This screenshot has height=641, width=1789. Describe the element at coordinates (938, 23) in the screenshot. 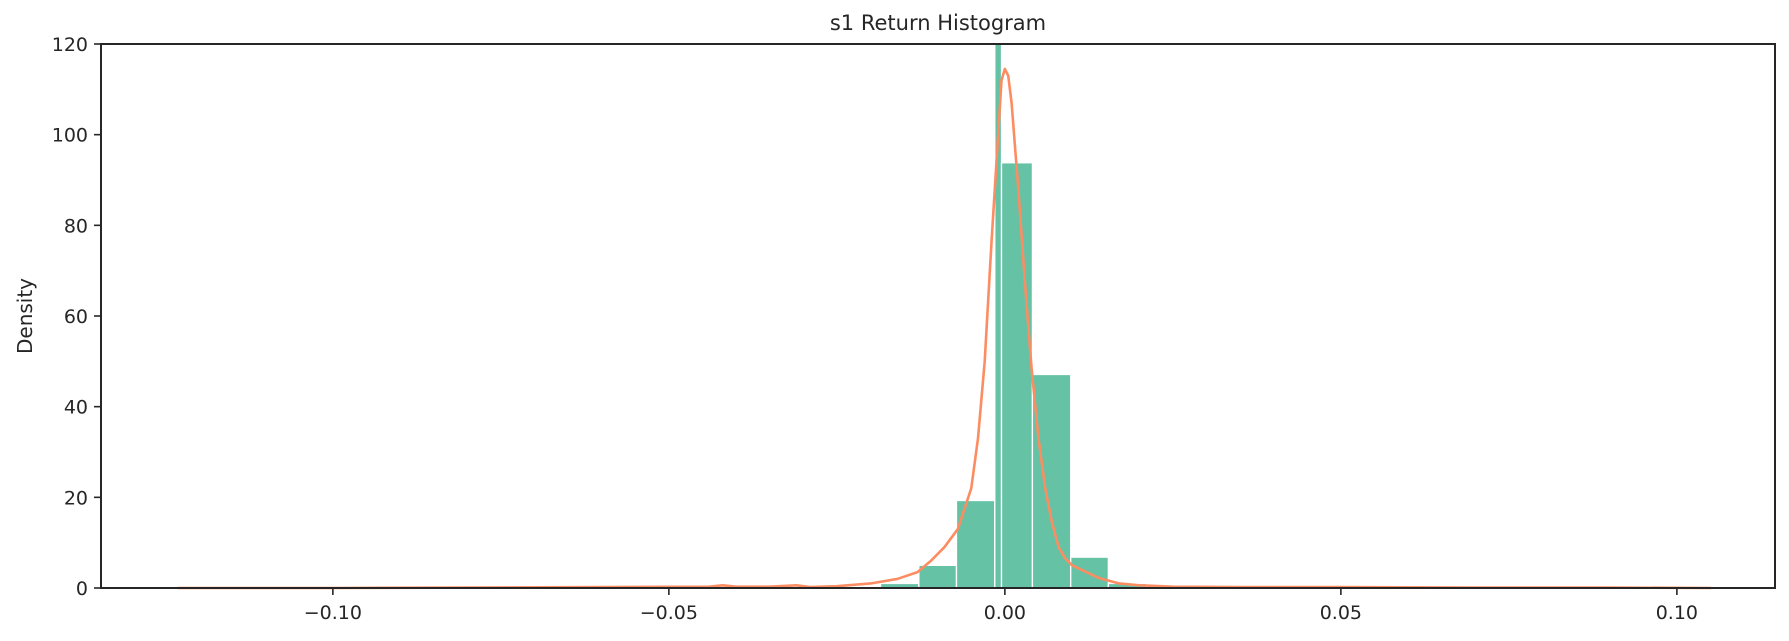

I see `chart-title: s1 Return Histogram` at that location.